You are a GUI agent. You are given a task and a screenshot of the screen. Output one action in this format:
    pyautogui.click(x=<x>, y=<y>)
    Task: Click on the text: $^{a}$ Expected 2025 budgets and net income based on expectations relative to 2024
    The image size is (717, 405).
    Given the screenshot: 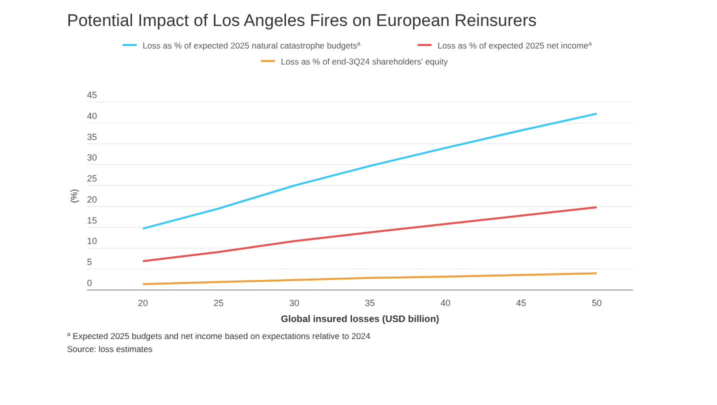 What is the action you would take?
    pyautogui.click(x=219, y=336)
    